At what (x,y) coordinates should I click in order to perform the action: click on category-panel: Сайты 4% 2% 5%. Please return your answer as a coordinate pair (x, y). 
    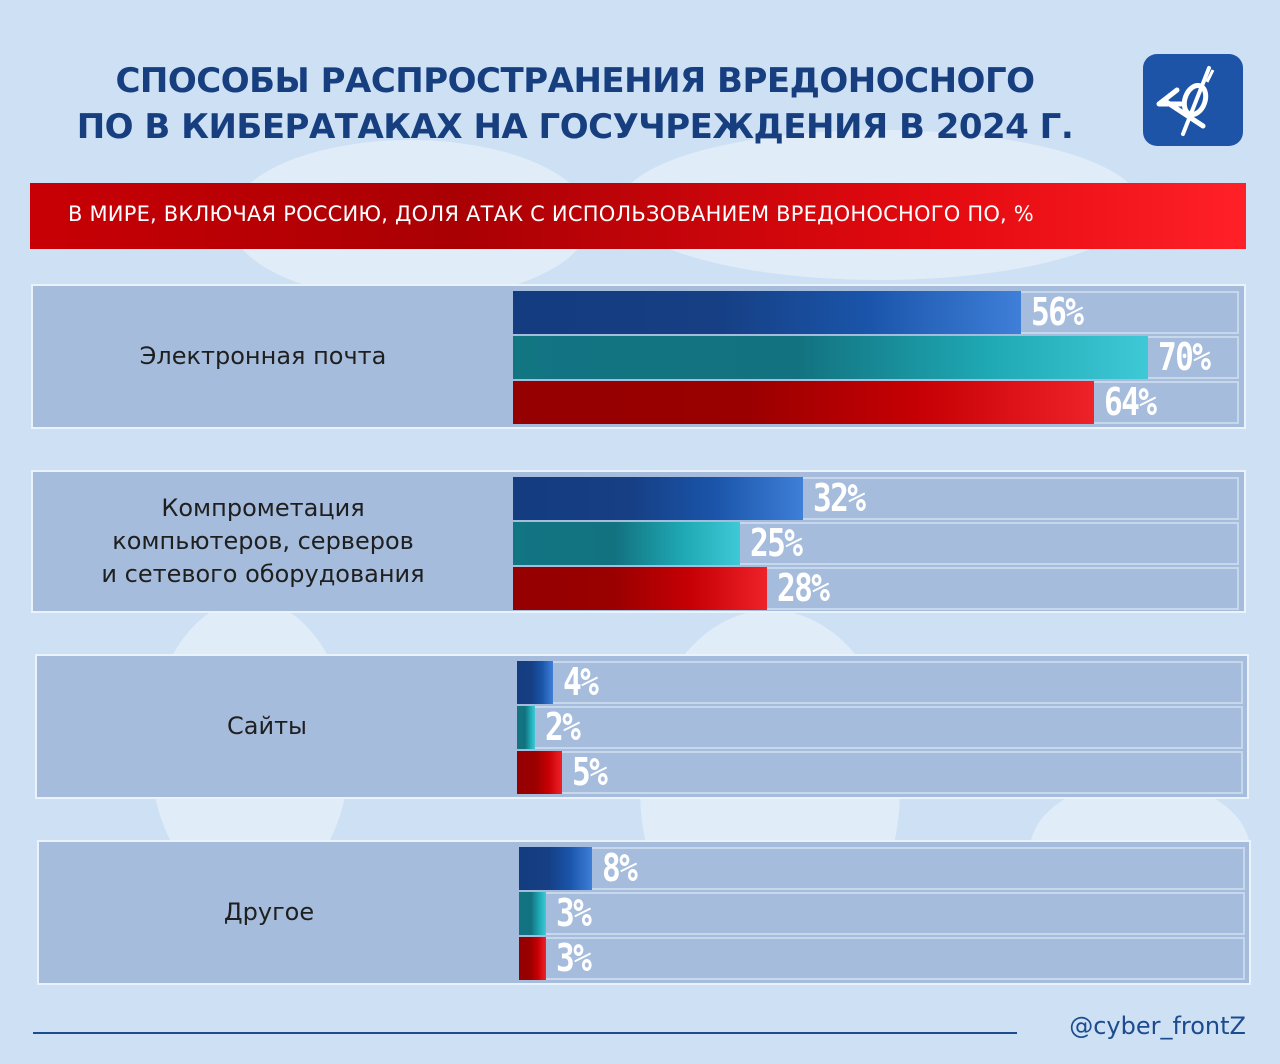
    Looking at the image, I should click on (642, 726).